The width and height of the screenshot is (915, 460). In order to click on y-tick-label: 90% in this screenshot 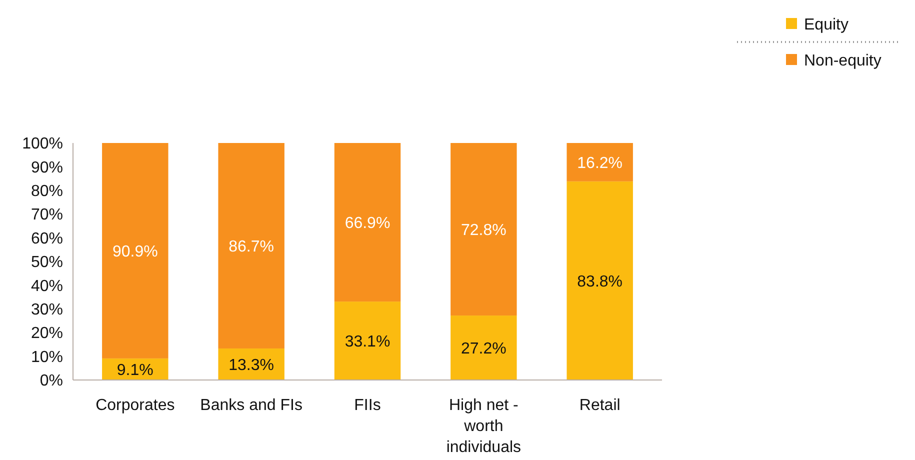, I will do `click(46, 167)`.